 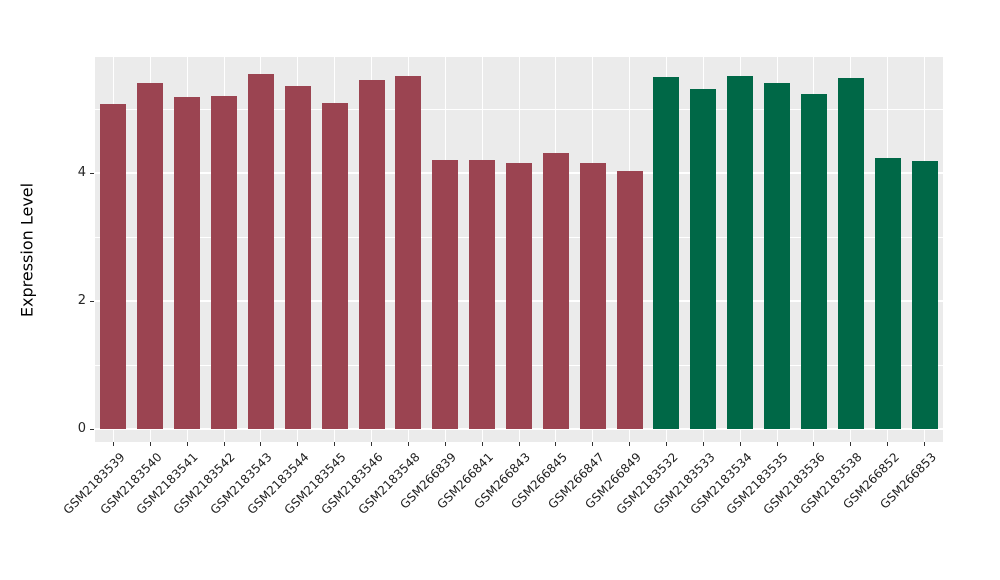 What do you see at coordinates (297, 257) in the screenshot?
I see `bar-GSM2183544` at bounding box center [297, 257].